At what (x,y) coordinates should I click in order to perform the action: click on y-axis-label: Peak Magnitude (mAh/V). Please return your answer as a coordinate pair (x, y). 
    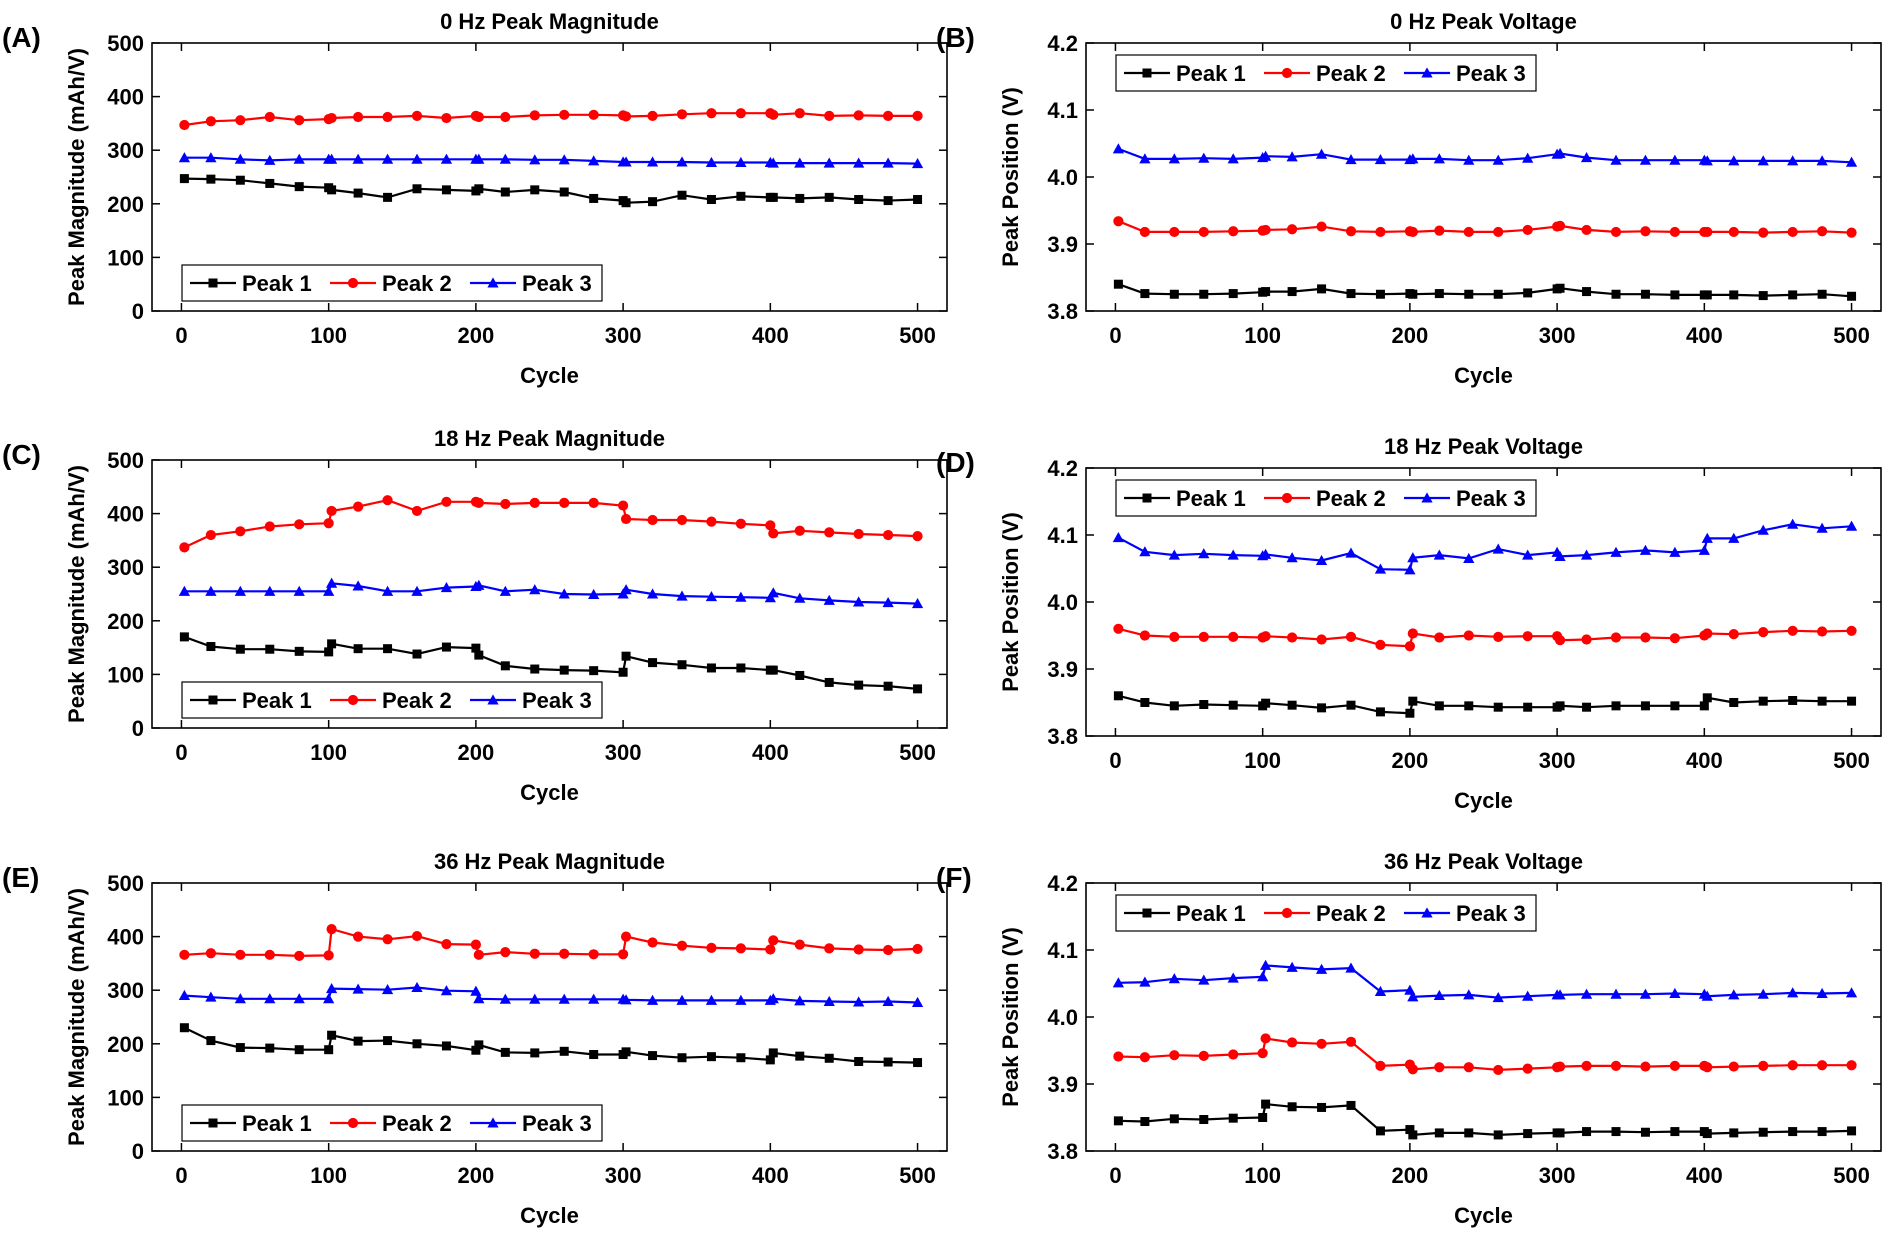
    Looking at the image, I should click on (76, 177).